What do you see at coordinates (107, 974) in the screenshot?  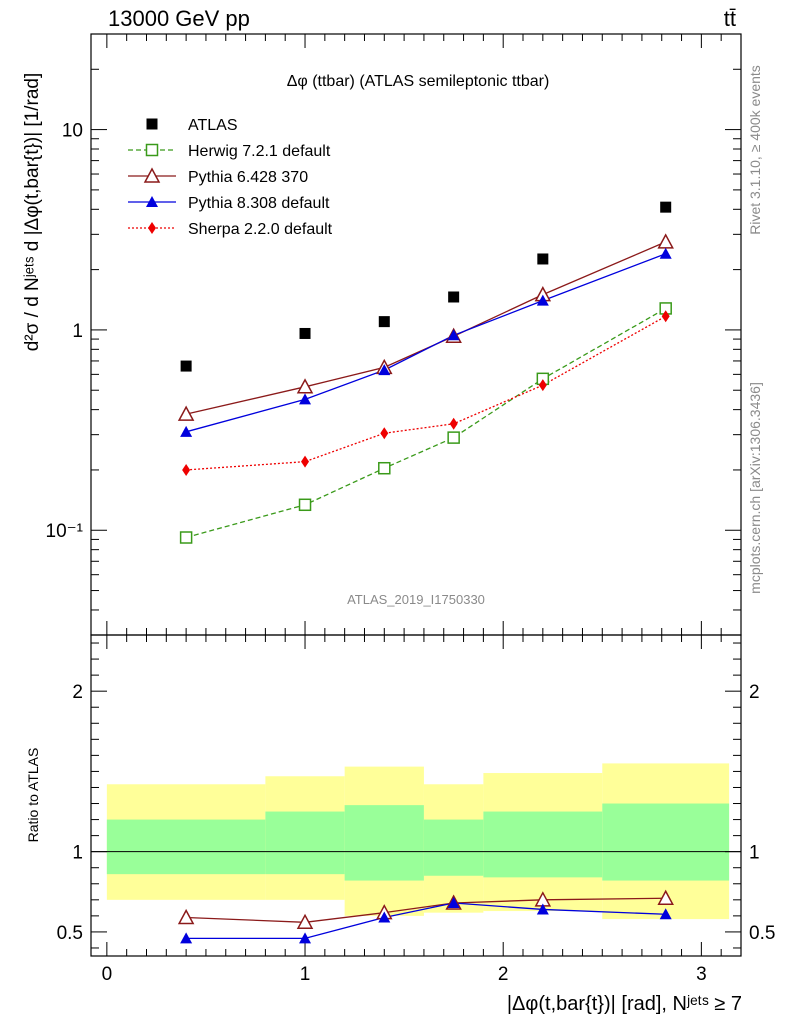 I see `x-tick-label: 0` at bounding box center [107, 974].